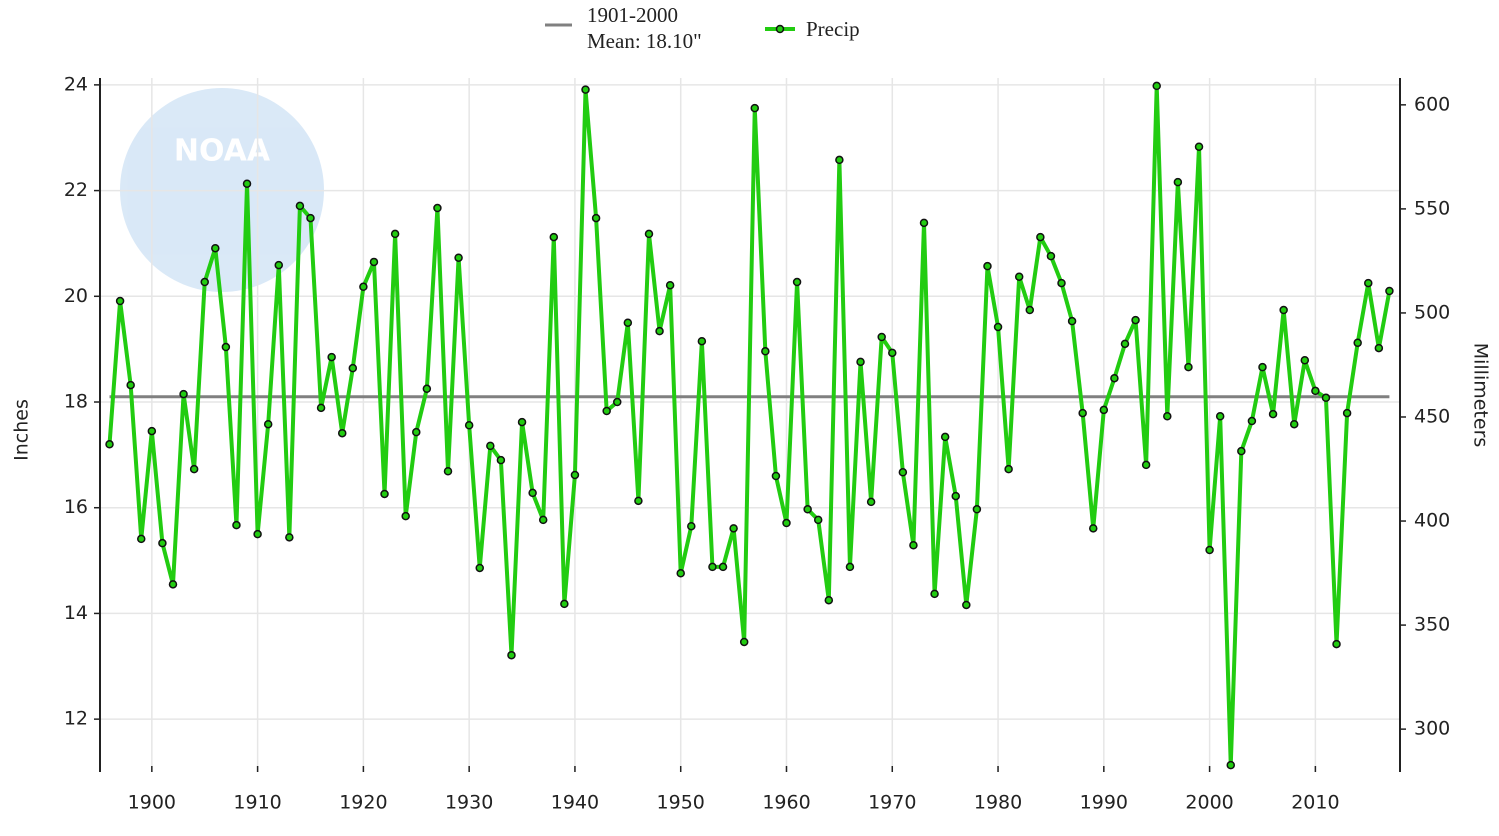  What do you see at coordinates (76, 190) in the screenshot?
I see `y-tick-label: 22` at bounding box center [76, 190].